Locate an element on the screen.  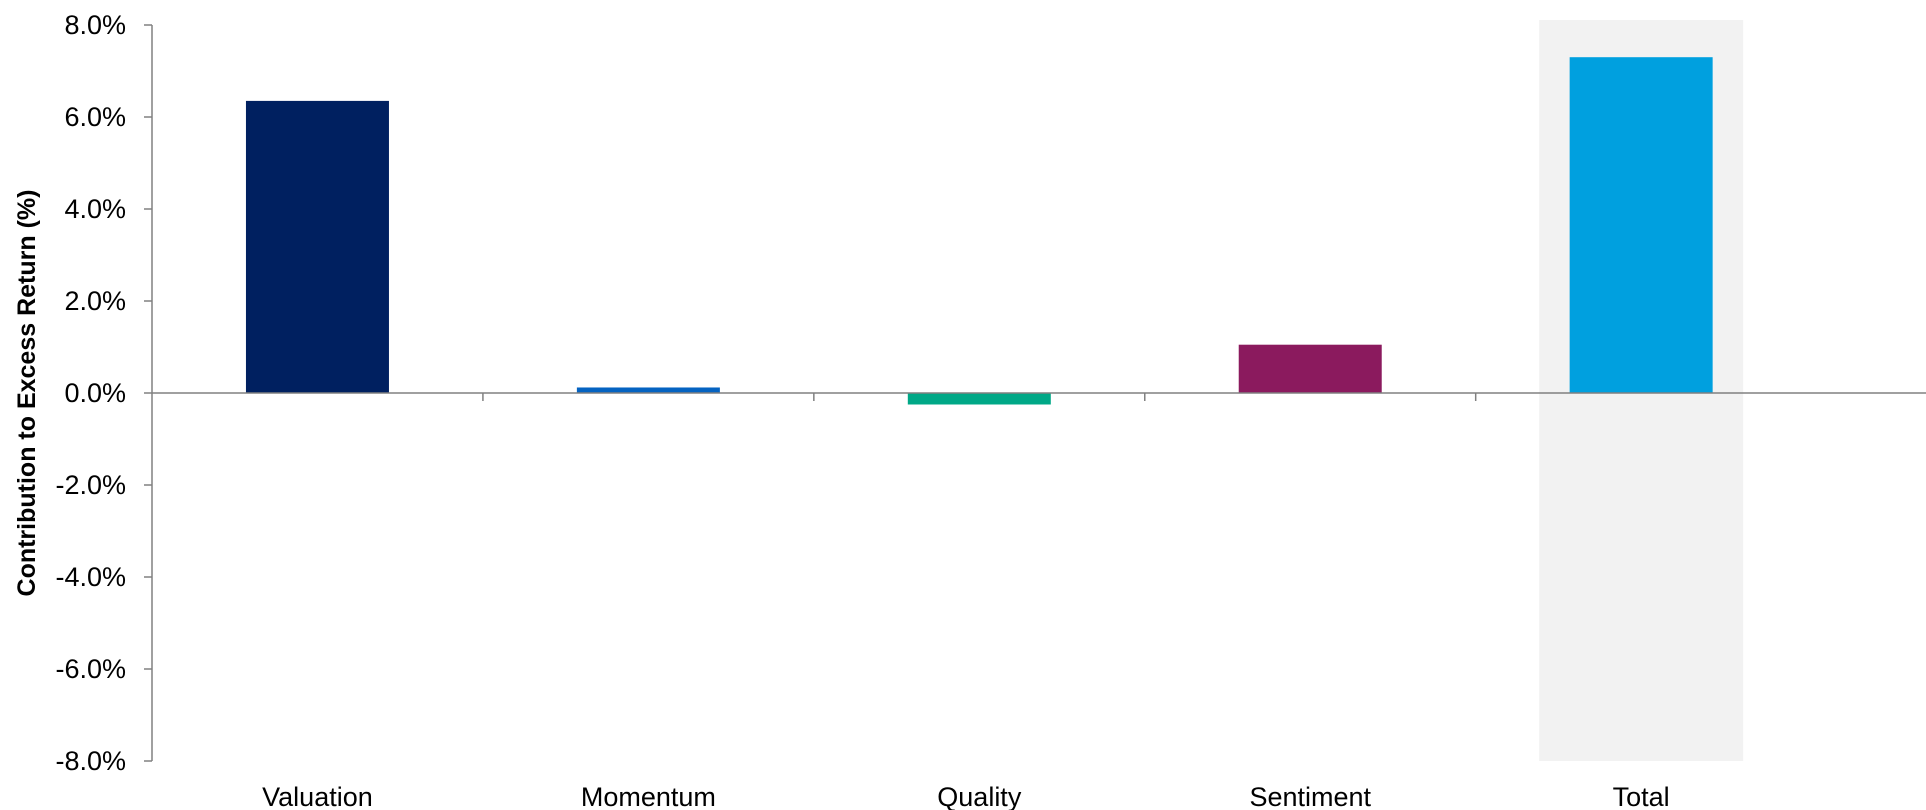
y-tick-label: 0.0% is located at coordinates (95, 393).